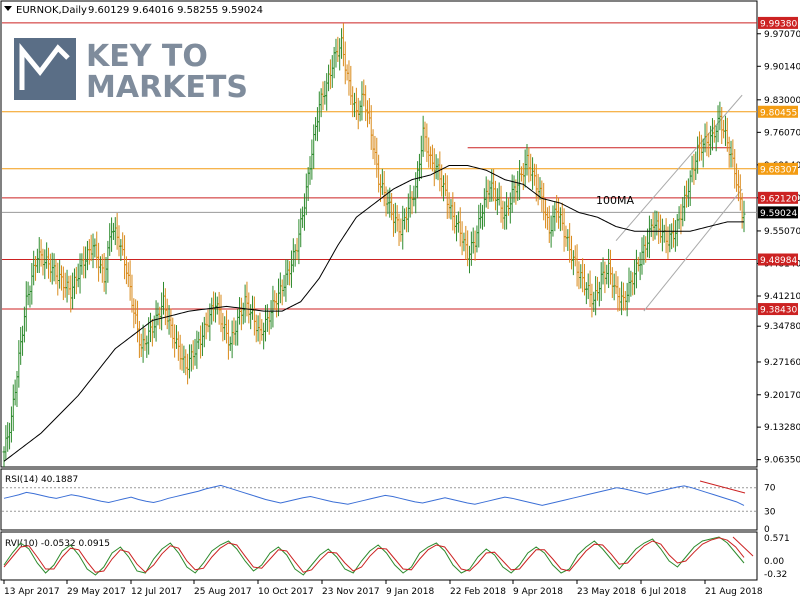  Describe the element at coordinates (96, 592) in the screenshot. I see `time-tick-label: 29 May 2017` at that location.